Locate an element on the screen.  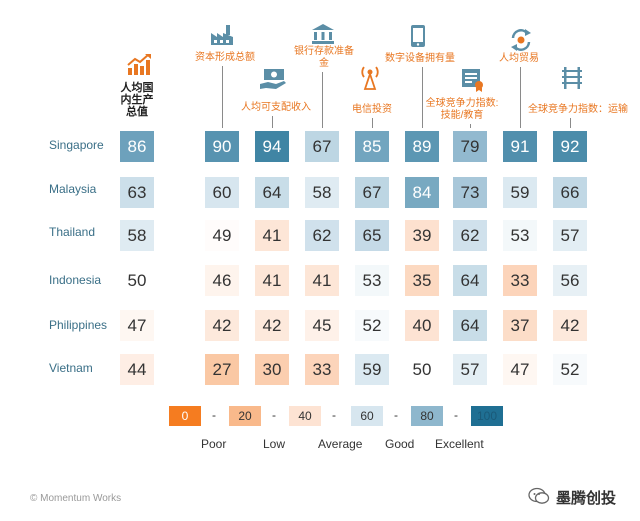
heatmap-cell: 89 is located at coordinates (422, 146).